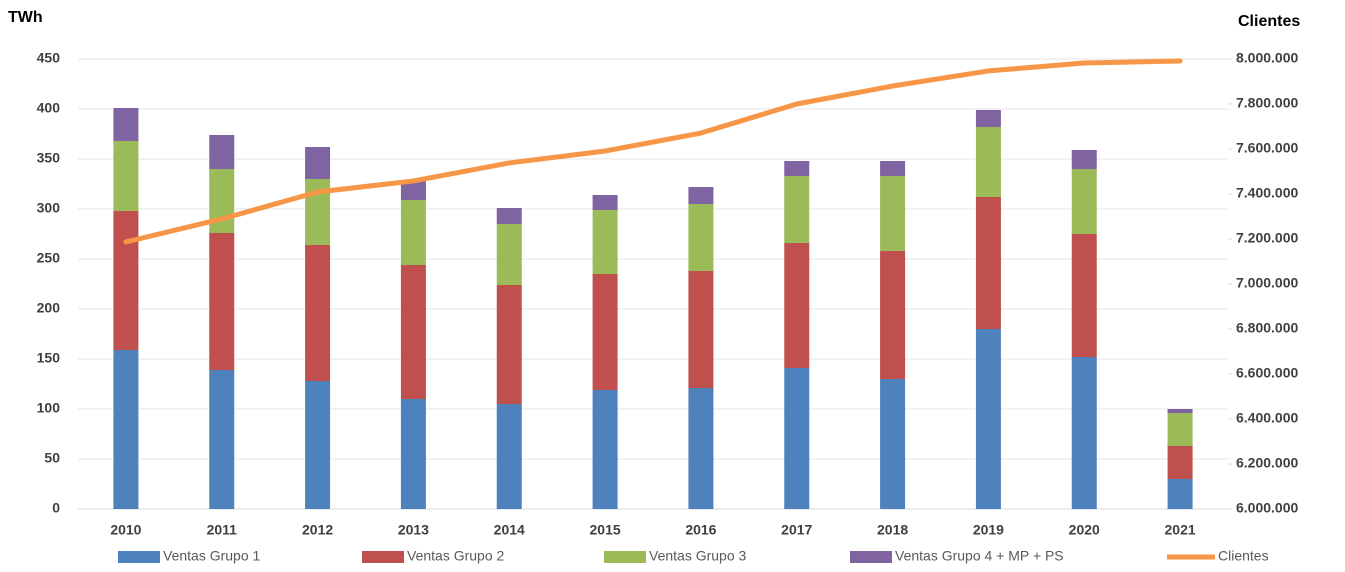  I want to click on y2-tick-label: 7.200.000, so click(1267, 238).